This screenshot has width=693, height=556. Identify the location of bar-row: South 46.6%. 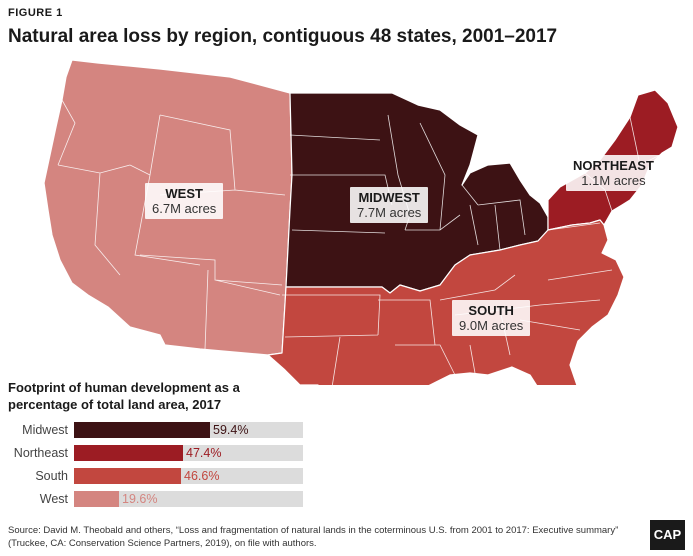
(155, 476).